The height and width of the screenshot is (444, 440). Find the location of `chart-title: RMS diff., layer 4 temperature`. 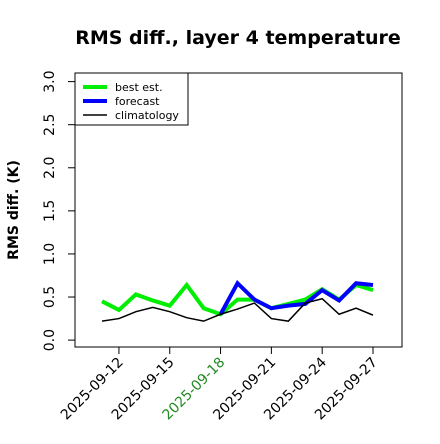

chart-title: RMS diff., layer 4 temperature is located at coordinates (238, 38).